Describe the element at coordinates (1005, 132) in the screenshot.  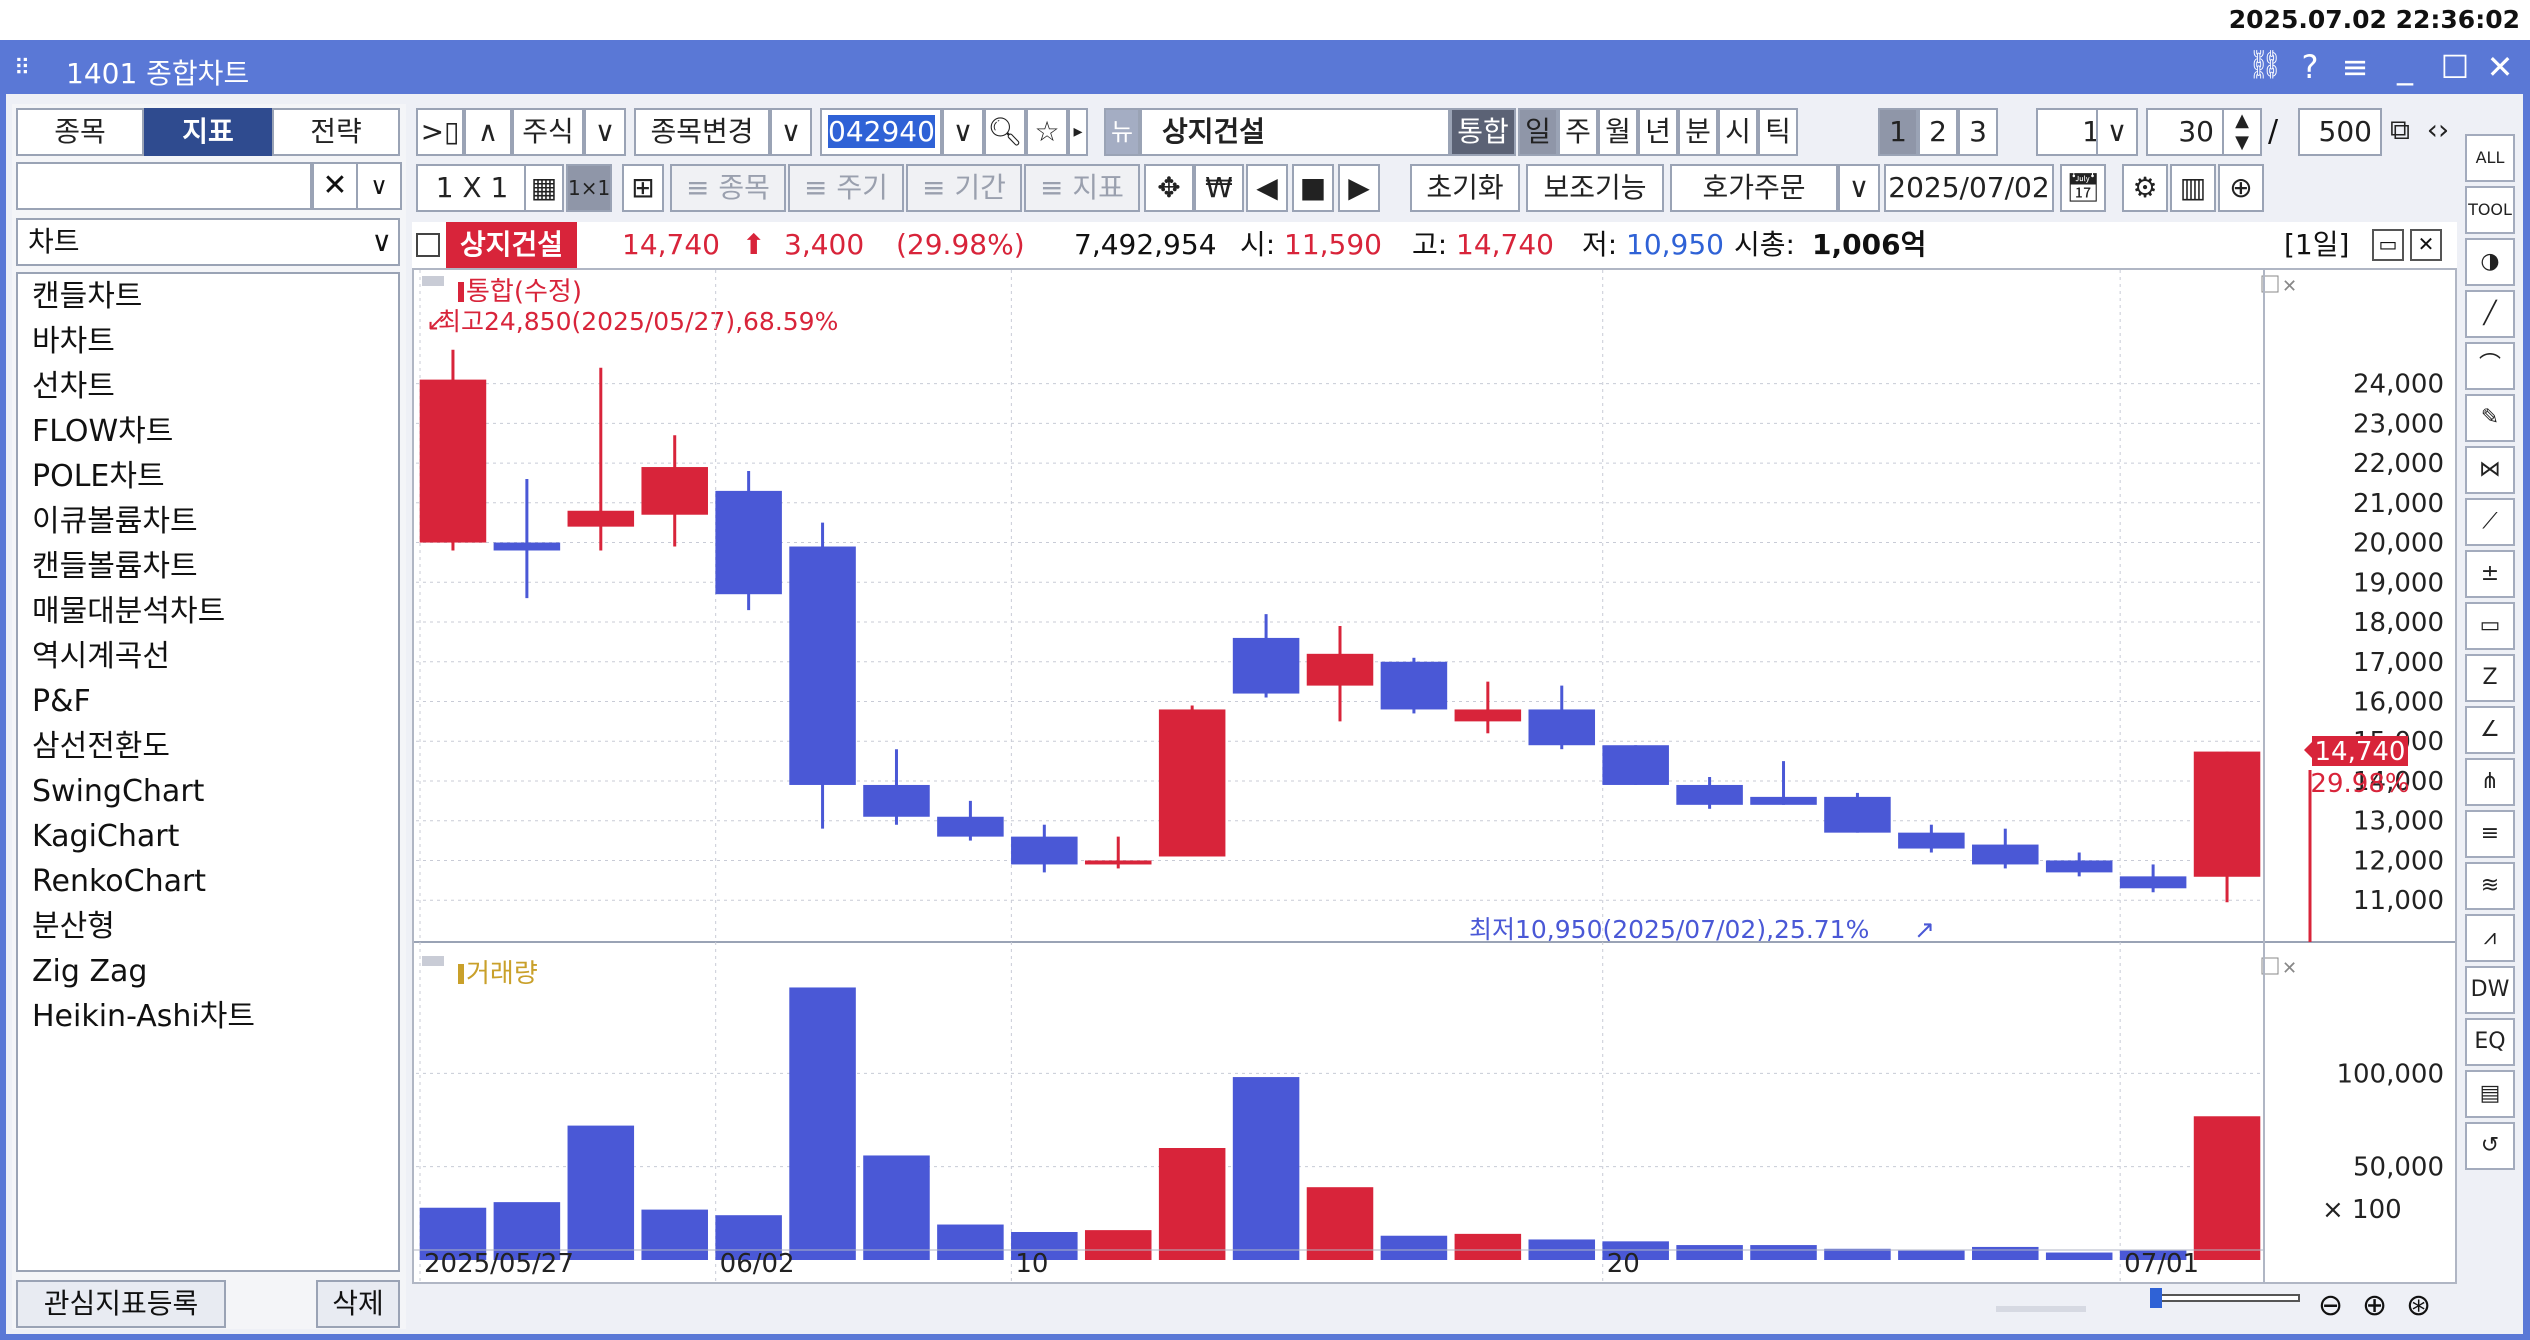
I see `search-icon: 🔍︎` at that location.